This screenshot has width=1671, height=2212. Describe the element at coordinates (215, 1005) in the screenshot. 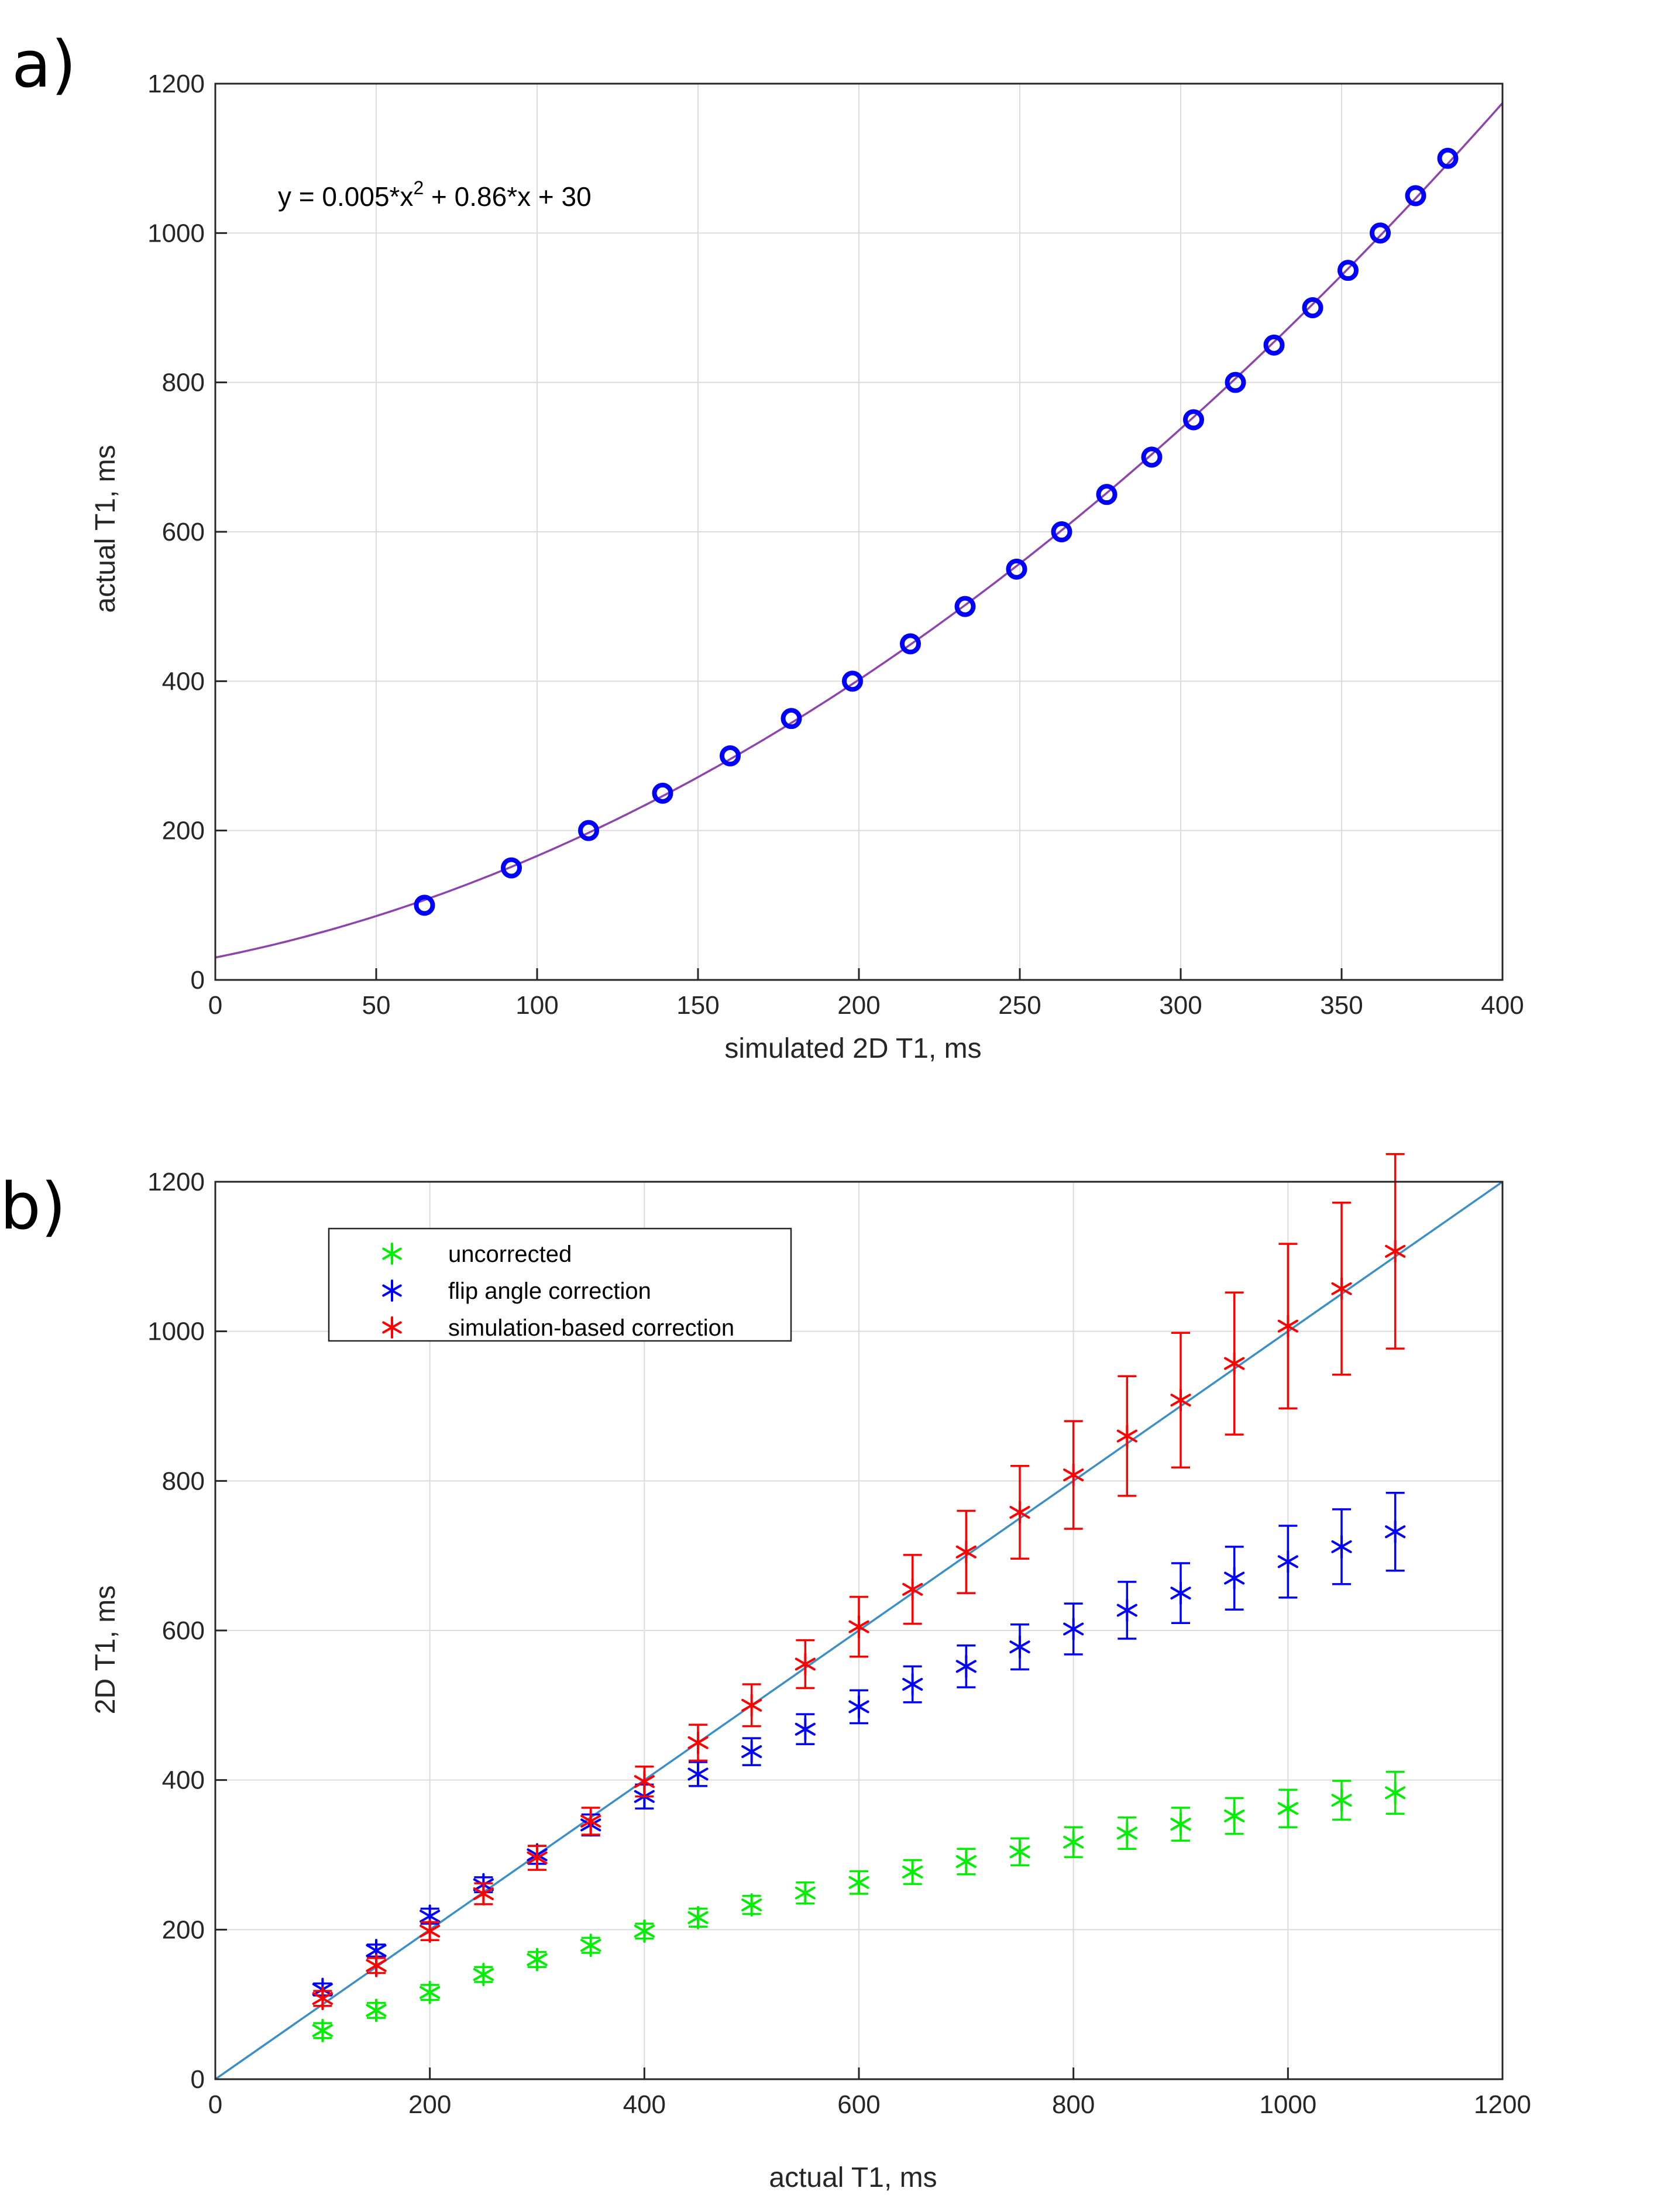

I see `panel-a-xtick-label: 0` at that location.